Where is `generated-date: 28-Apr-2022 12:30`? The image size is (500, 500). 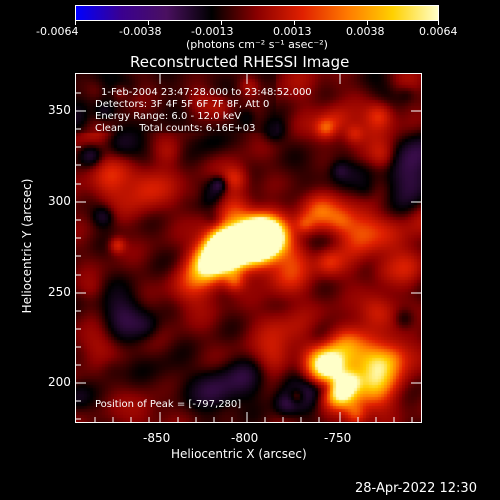 generated-date: 28-Apr-2022 12:30 is located at coordinates (416, 488).